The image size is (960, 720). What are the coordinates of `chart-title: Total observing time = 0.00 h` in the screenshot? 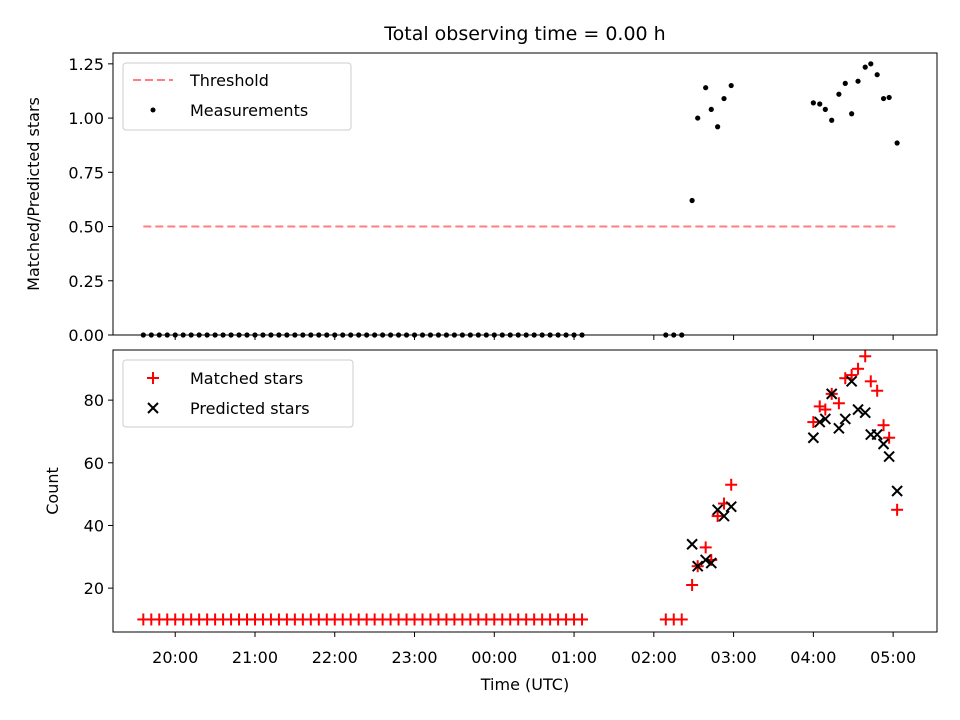 It's located at (524, 34).